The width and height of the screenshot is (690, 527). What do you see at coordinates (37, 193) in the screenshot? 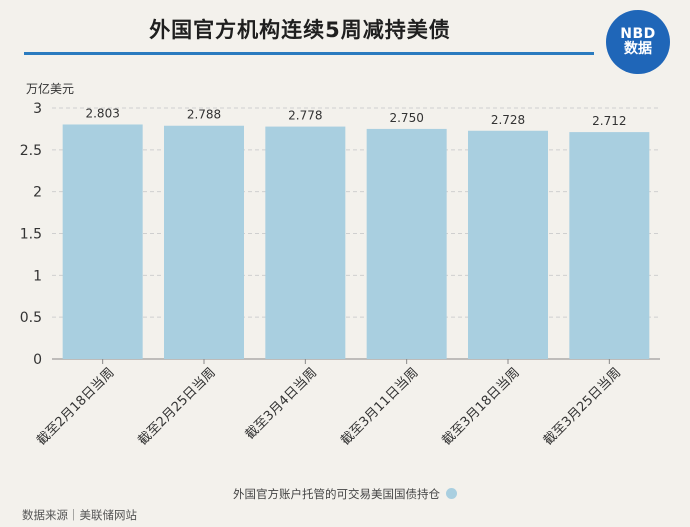
I see `y-tick-label: 2` at bounding box center [37, 193].